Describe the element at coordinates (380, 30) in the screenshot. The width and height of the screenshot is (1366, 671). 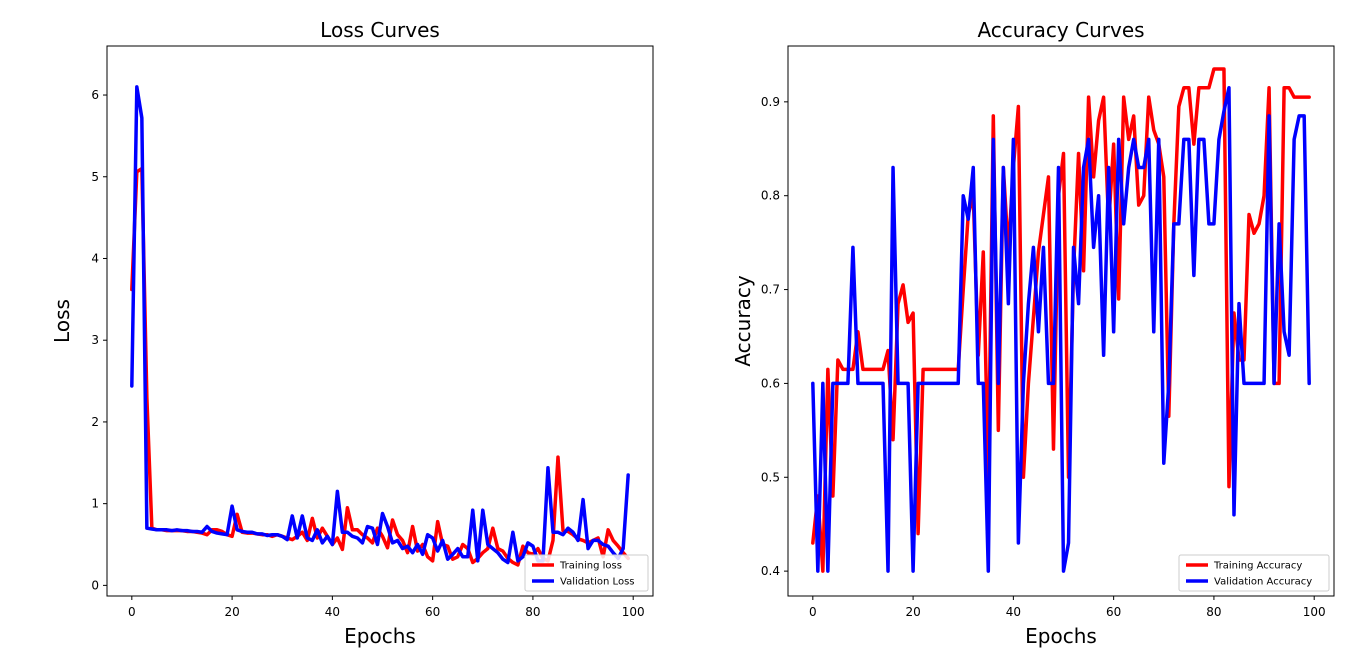
I see `chart-title: Loss Curves` at that location.